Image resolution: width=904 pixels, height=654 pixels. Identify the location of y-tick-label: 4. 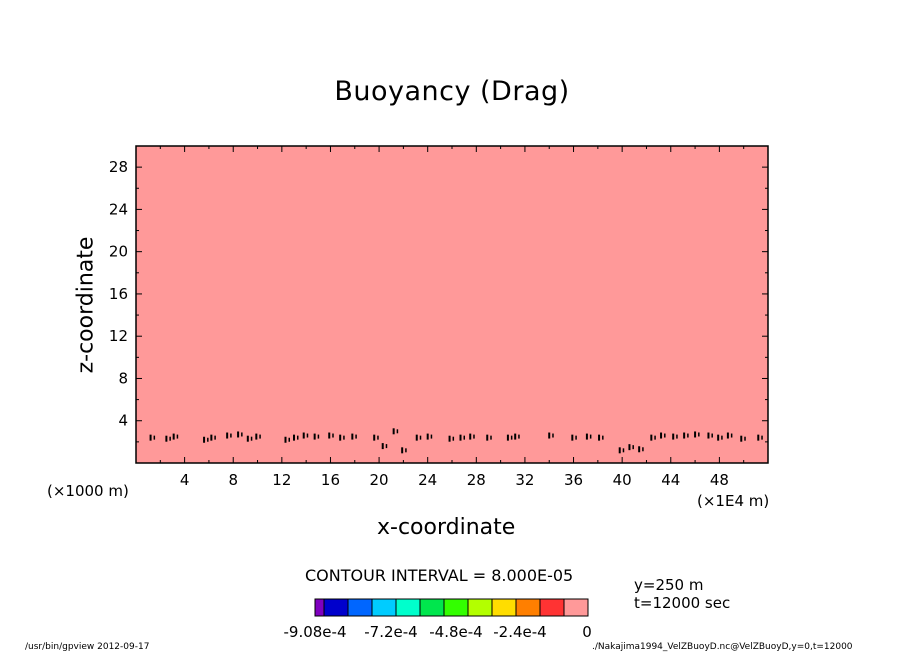
(123, 421).